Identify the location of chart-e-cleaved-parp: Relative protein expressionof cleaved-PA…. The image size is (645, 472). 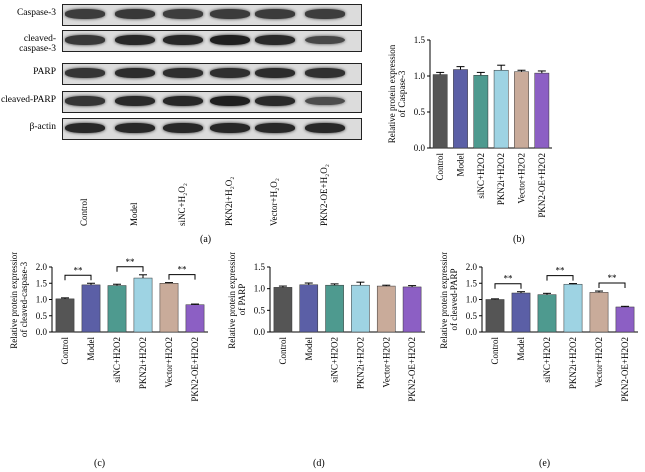
(538, 327).